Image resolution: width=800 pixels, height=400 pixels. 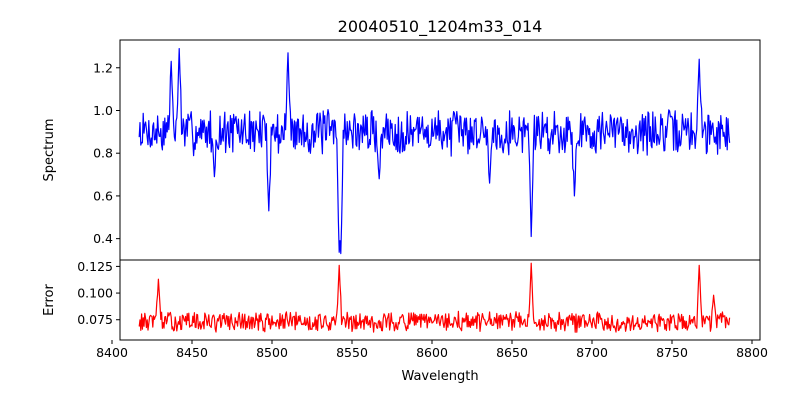 I want to click on x-tick-label: 8450, so click(x=192, y=352).